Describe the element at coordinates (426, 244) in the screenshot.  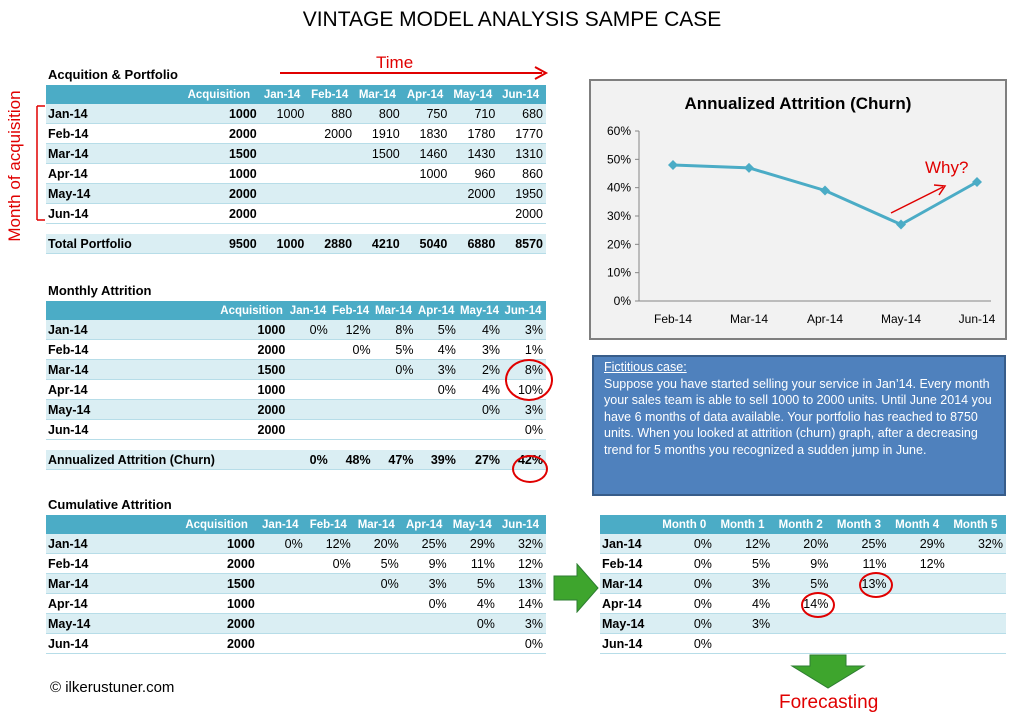
I see `table-cell: 5040` at that location.